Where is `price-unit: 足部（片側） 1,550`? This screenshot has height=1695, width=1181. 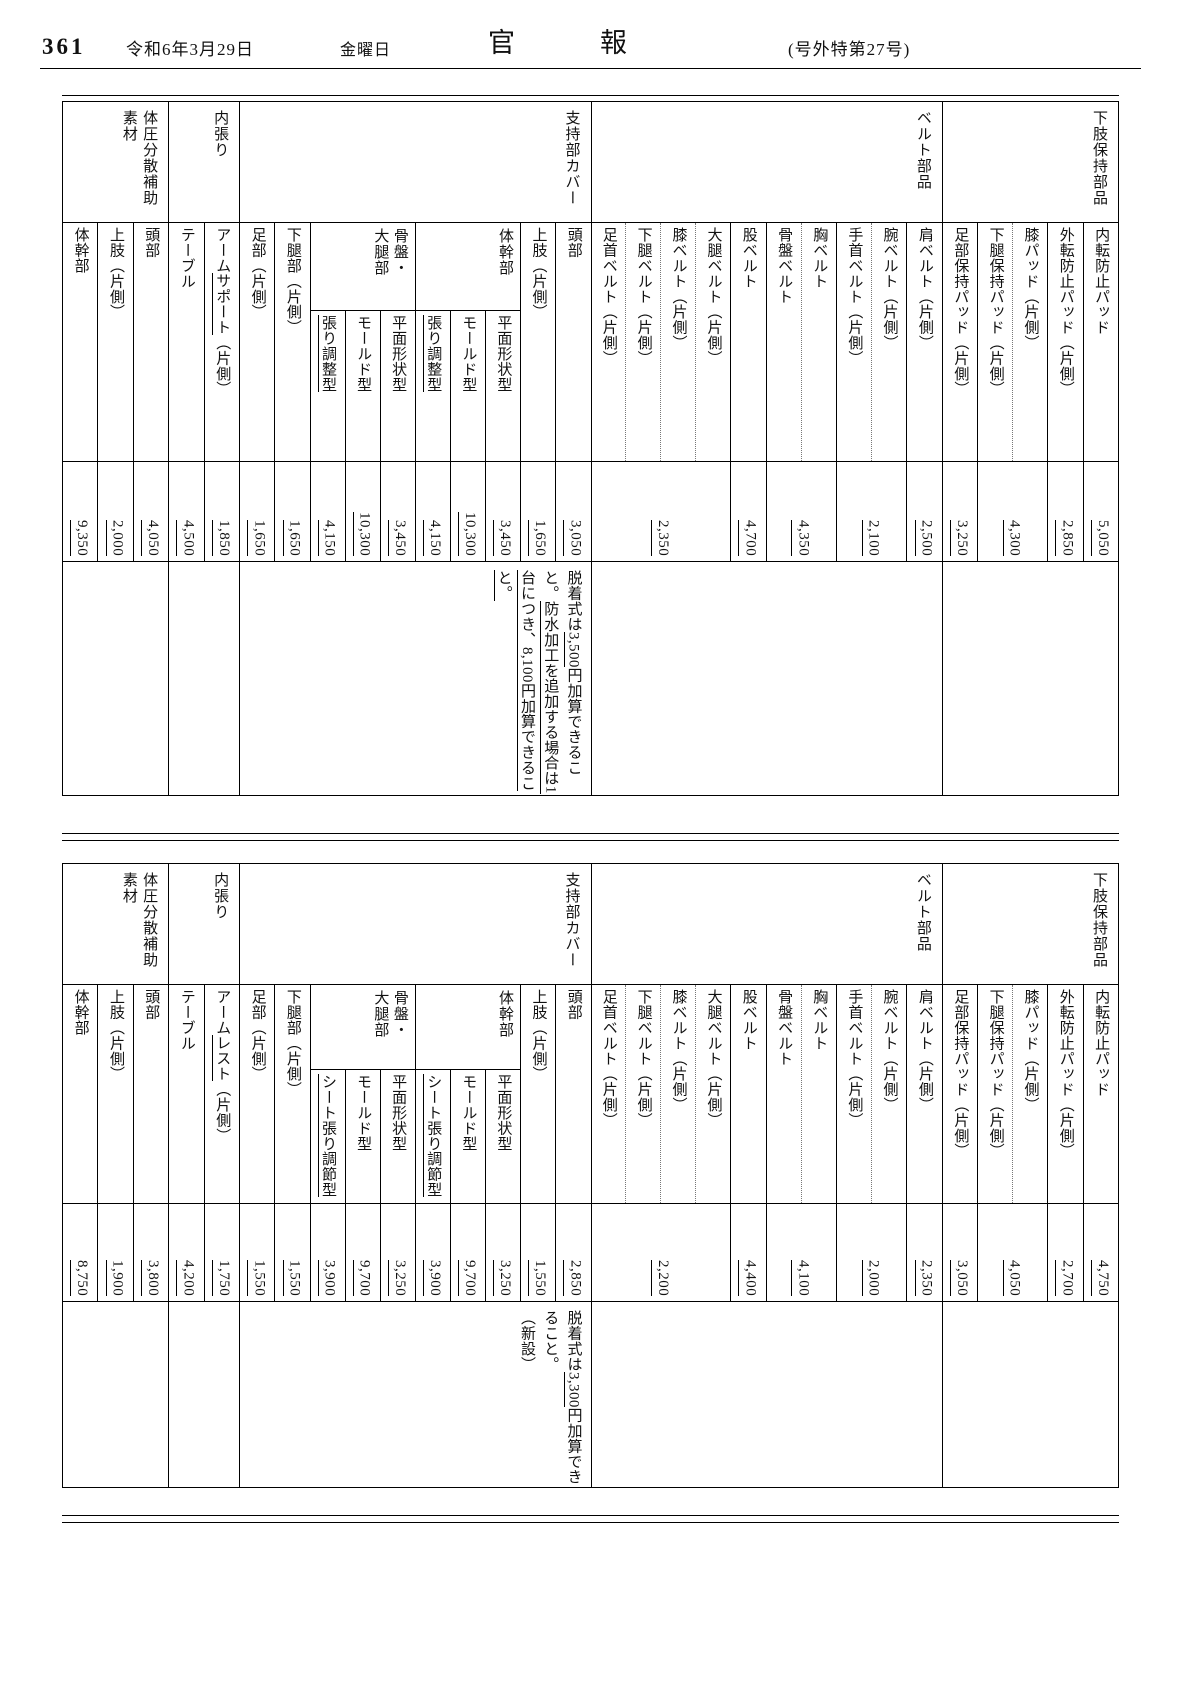 price-unit: 足部（片側） 1,550 is located at coordinates (257, 1143).